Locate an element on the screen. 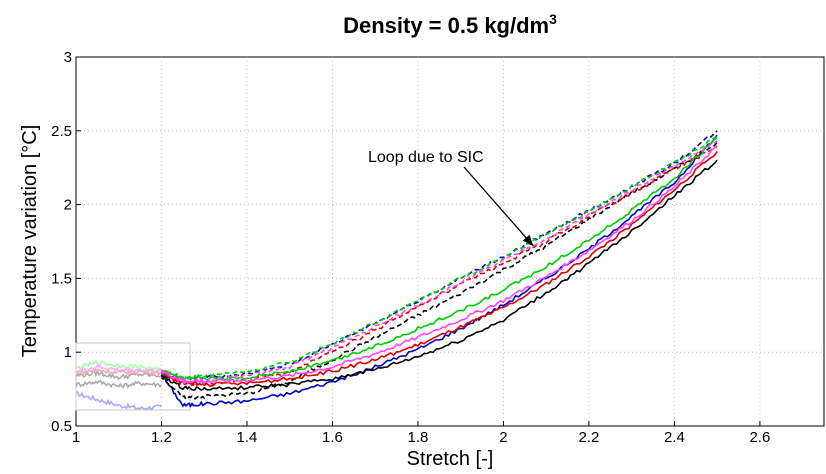  y-axis-label: Temperature variation [°C] is located at coordinates (30, 241).